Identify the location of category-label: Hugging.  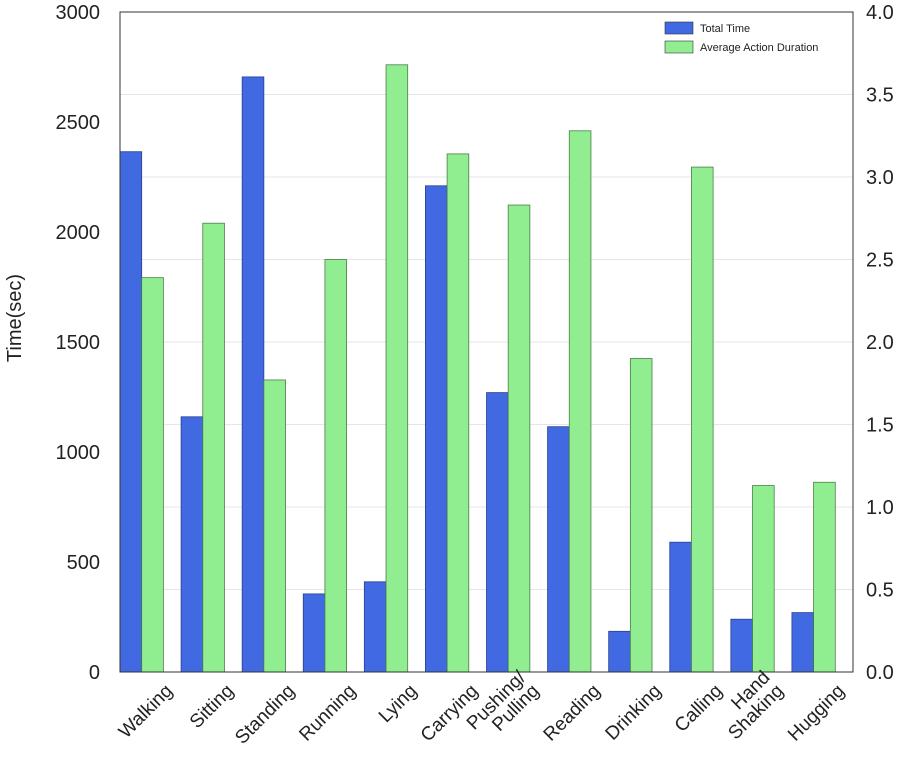
(816, 713).